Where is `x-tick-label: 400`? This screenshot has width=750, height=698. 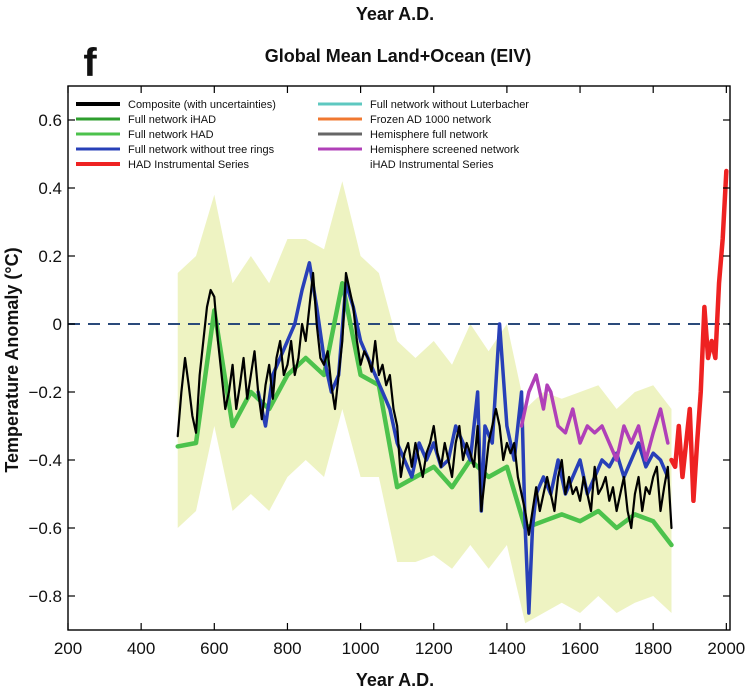 x-tick-label: 400 is located at coordinates (141, 648).